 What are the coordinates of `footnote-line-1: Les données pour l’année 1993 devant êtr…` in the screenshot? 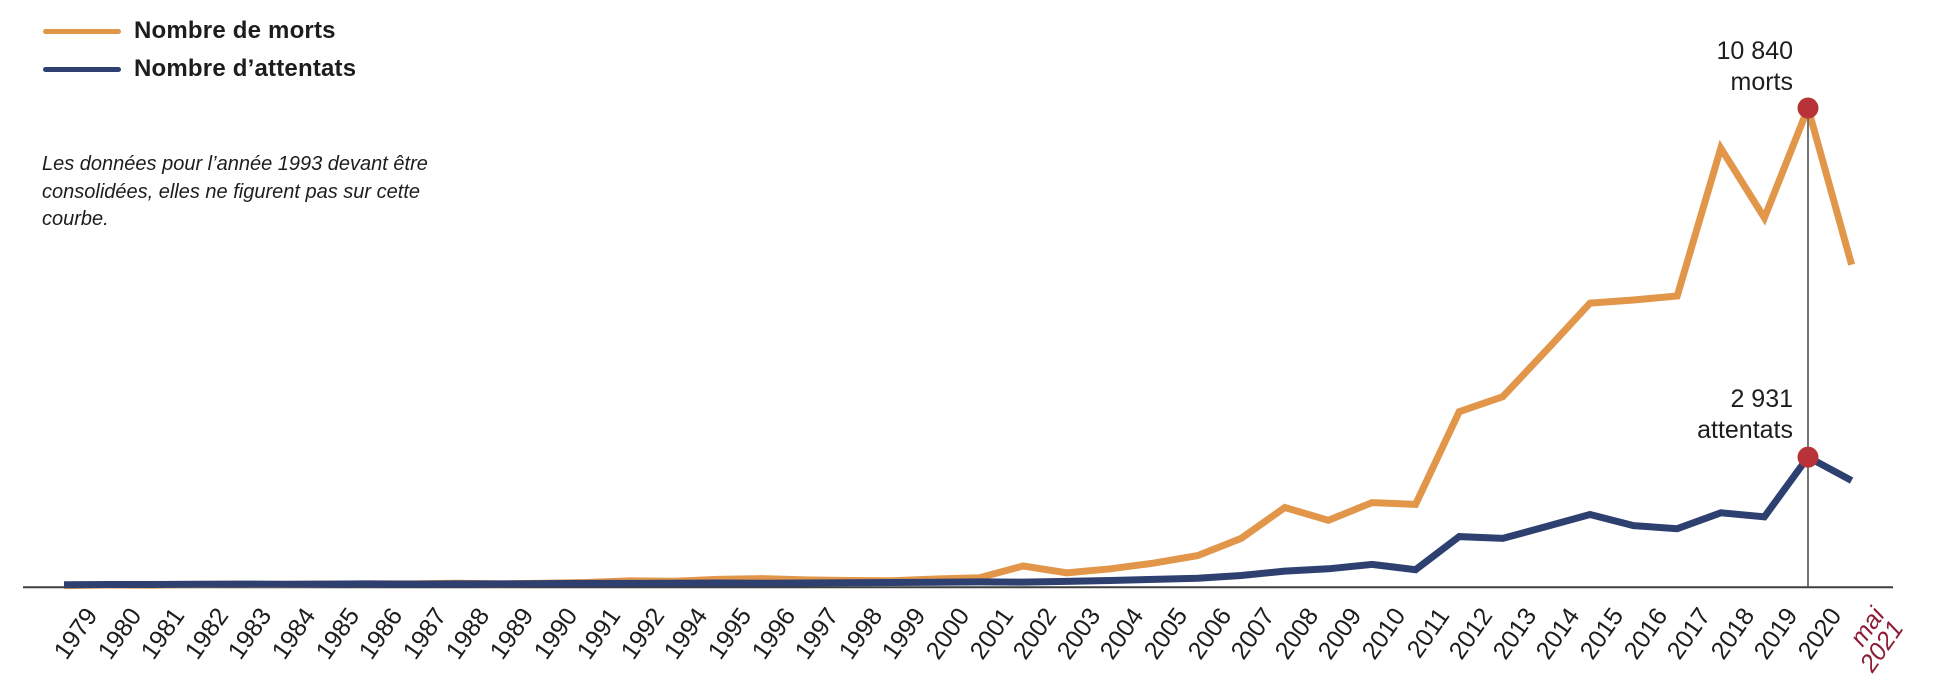 It's located at (235, 164).